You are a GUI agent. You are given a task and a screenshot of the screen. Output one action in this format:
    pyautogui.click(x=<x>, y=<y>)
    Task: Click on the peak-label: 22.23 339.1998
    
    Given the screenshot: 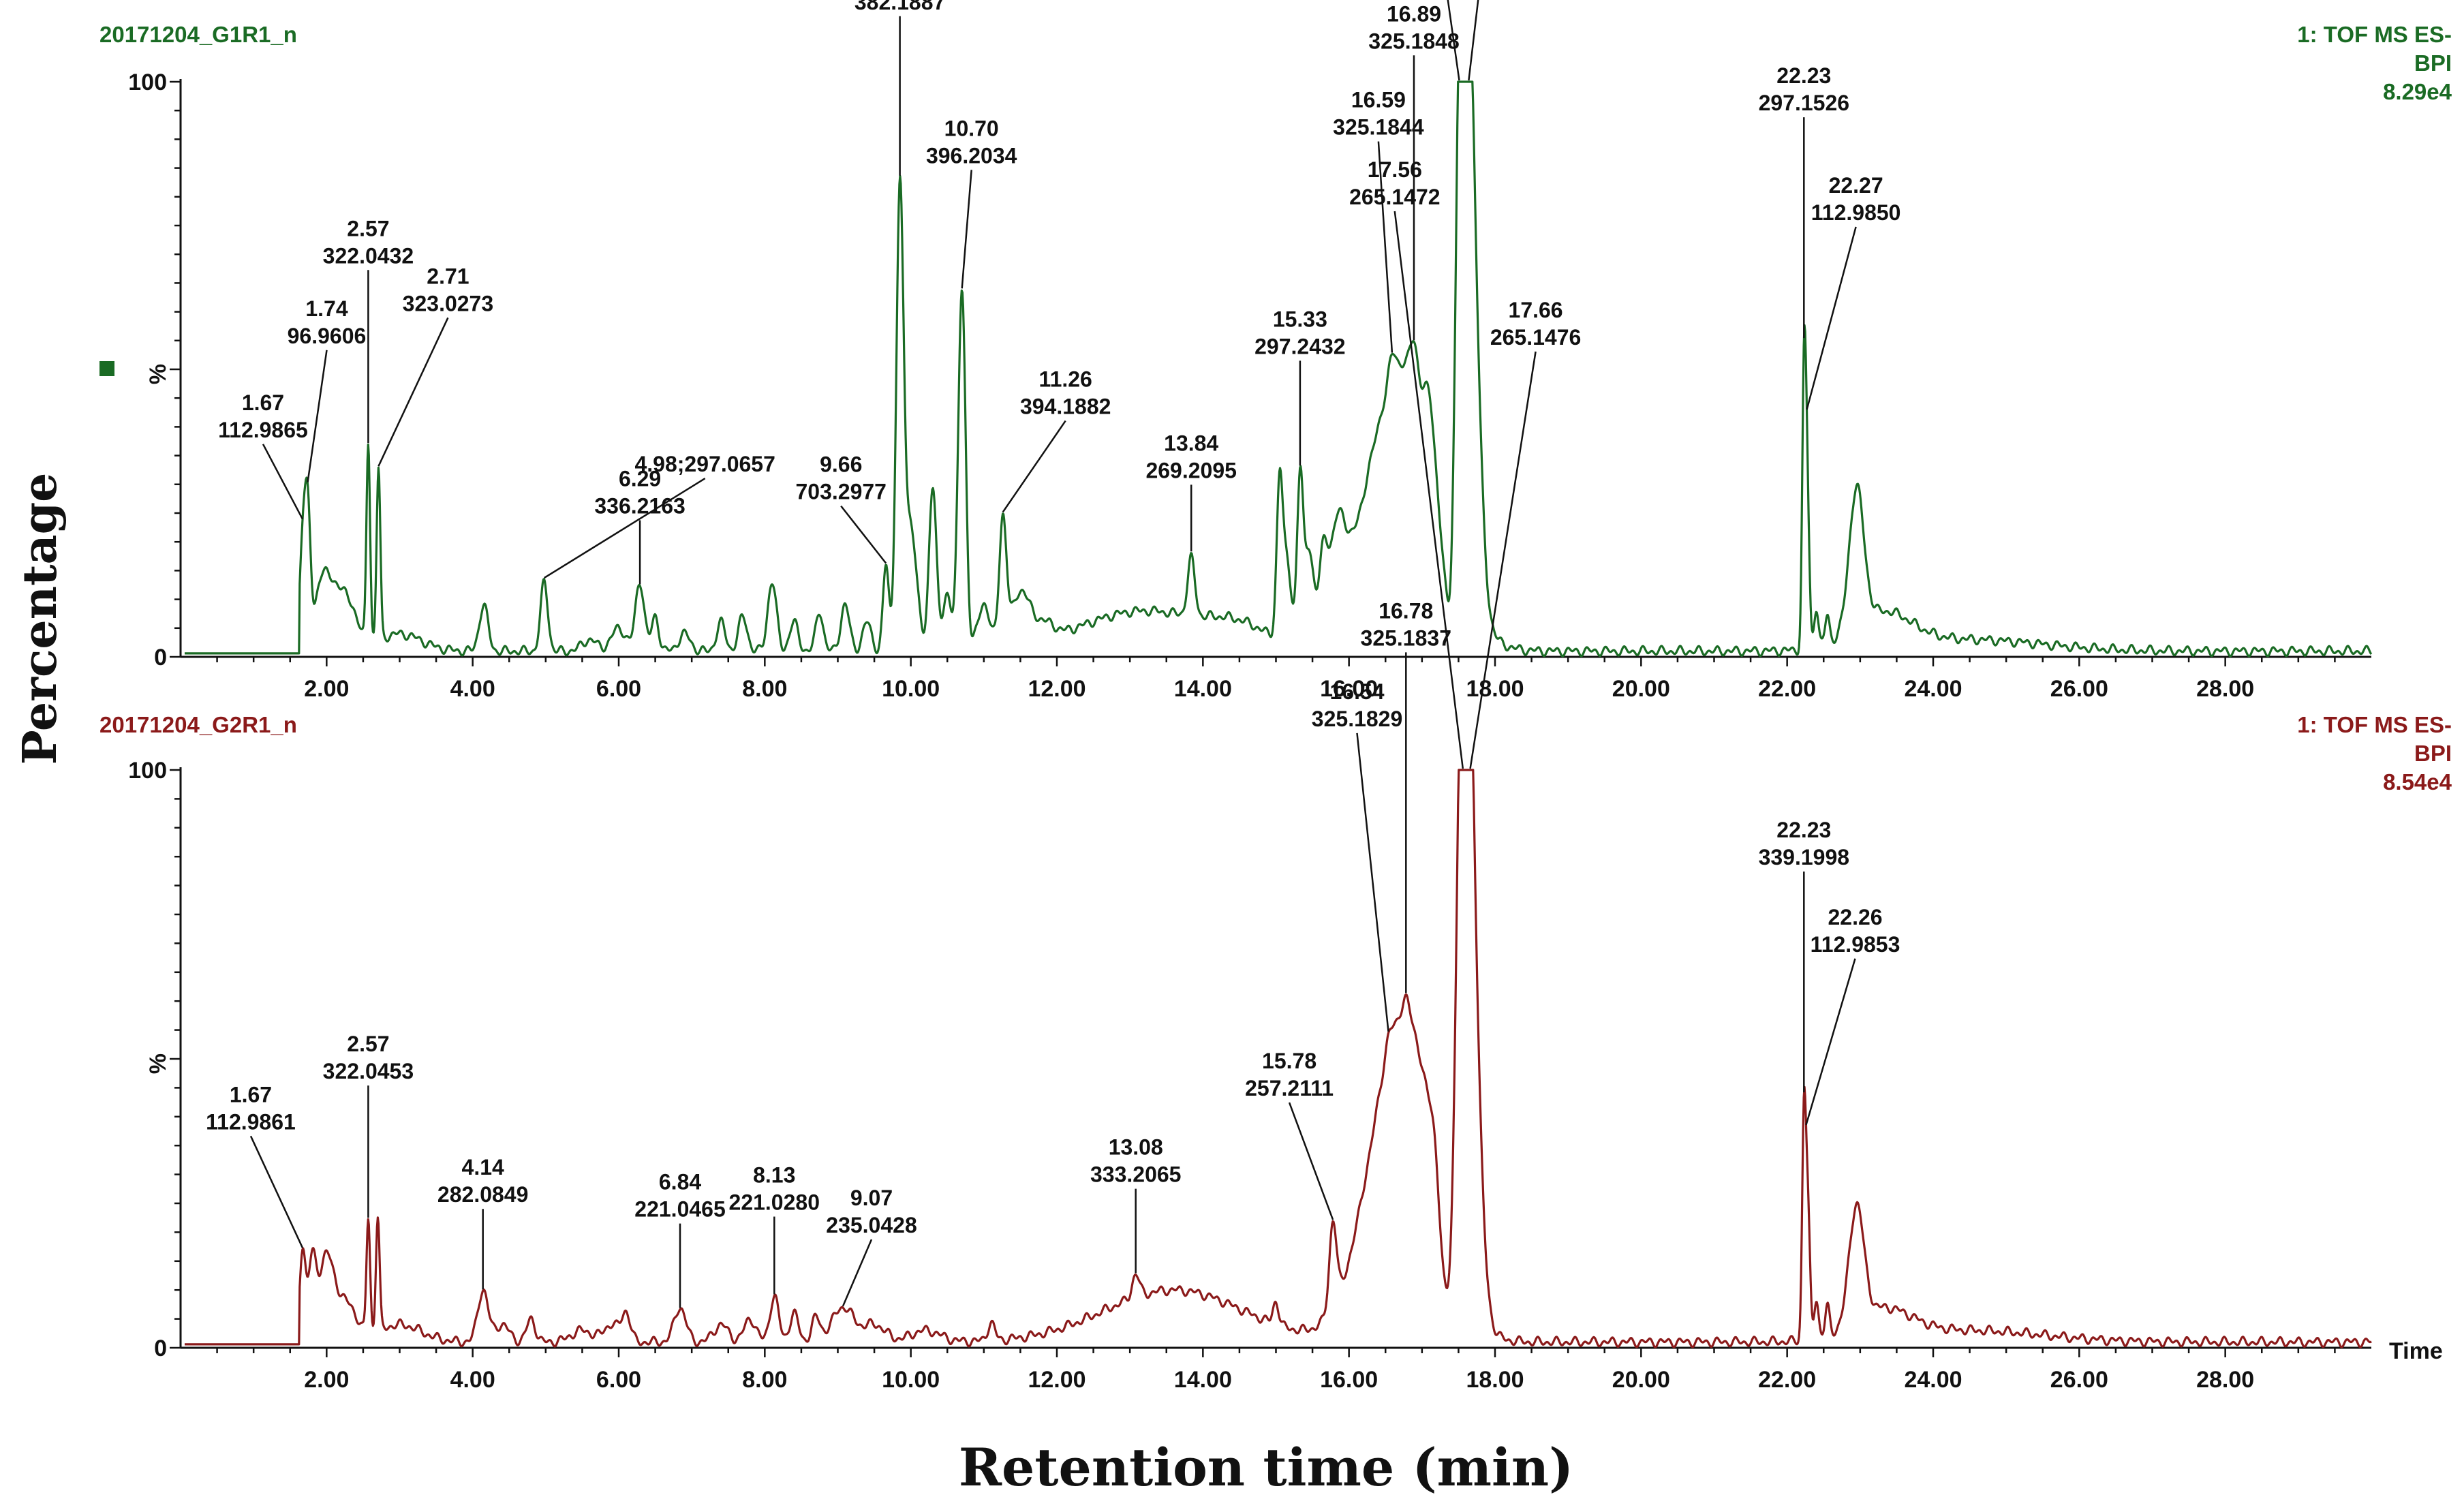 What is the action you would take?
    pyautogui.click(x=1804, y=843)
    